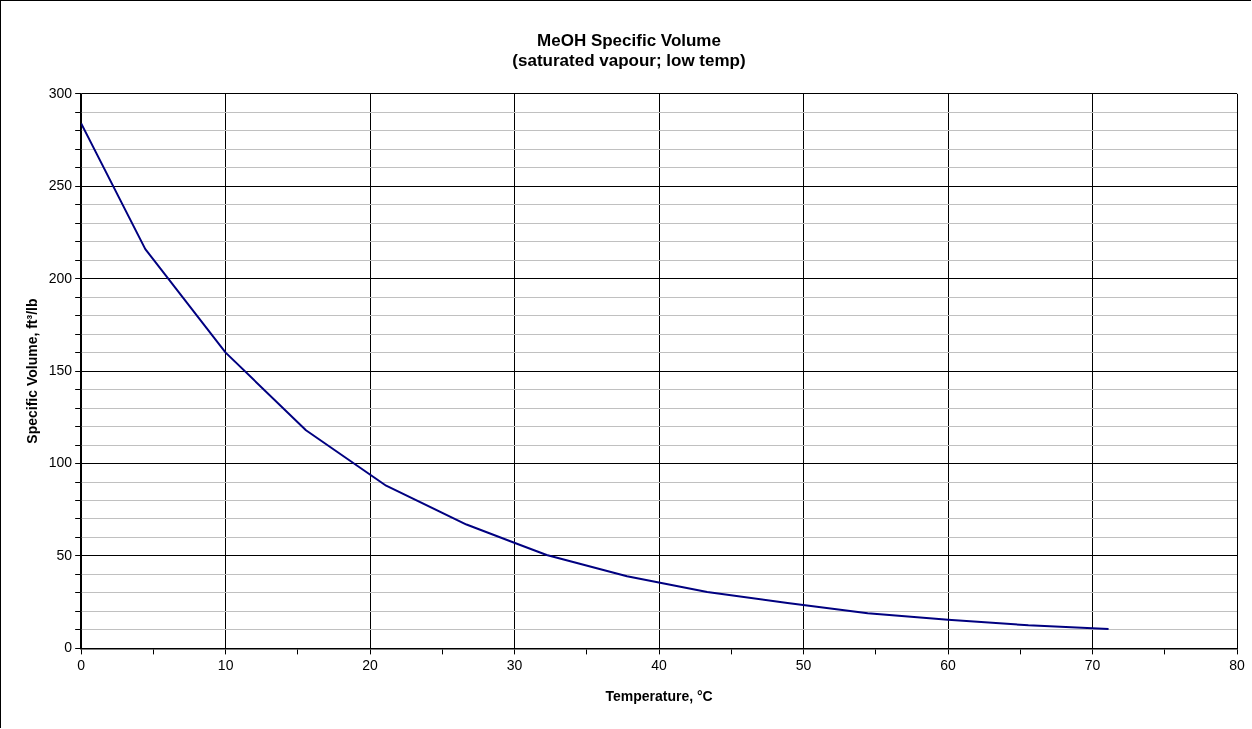 Image resolution: width=1252 pixels, height=729 pixels. What do you see at coordinates (64, 554) in the screenshot?
I see `y-tick-label: 50` at bounding box center [64, 554].